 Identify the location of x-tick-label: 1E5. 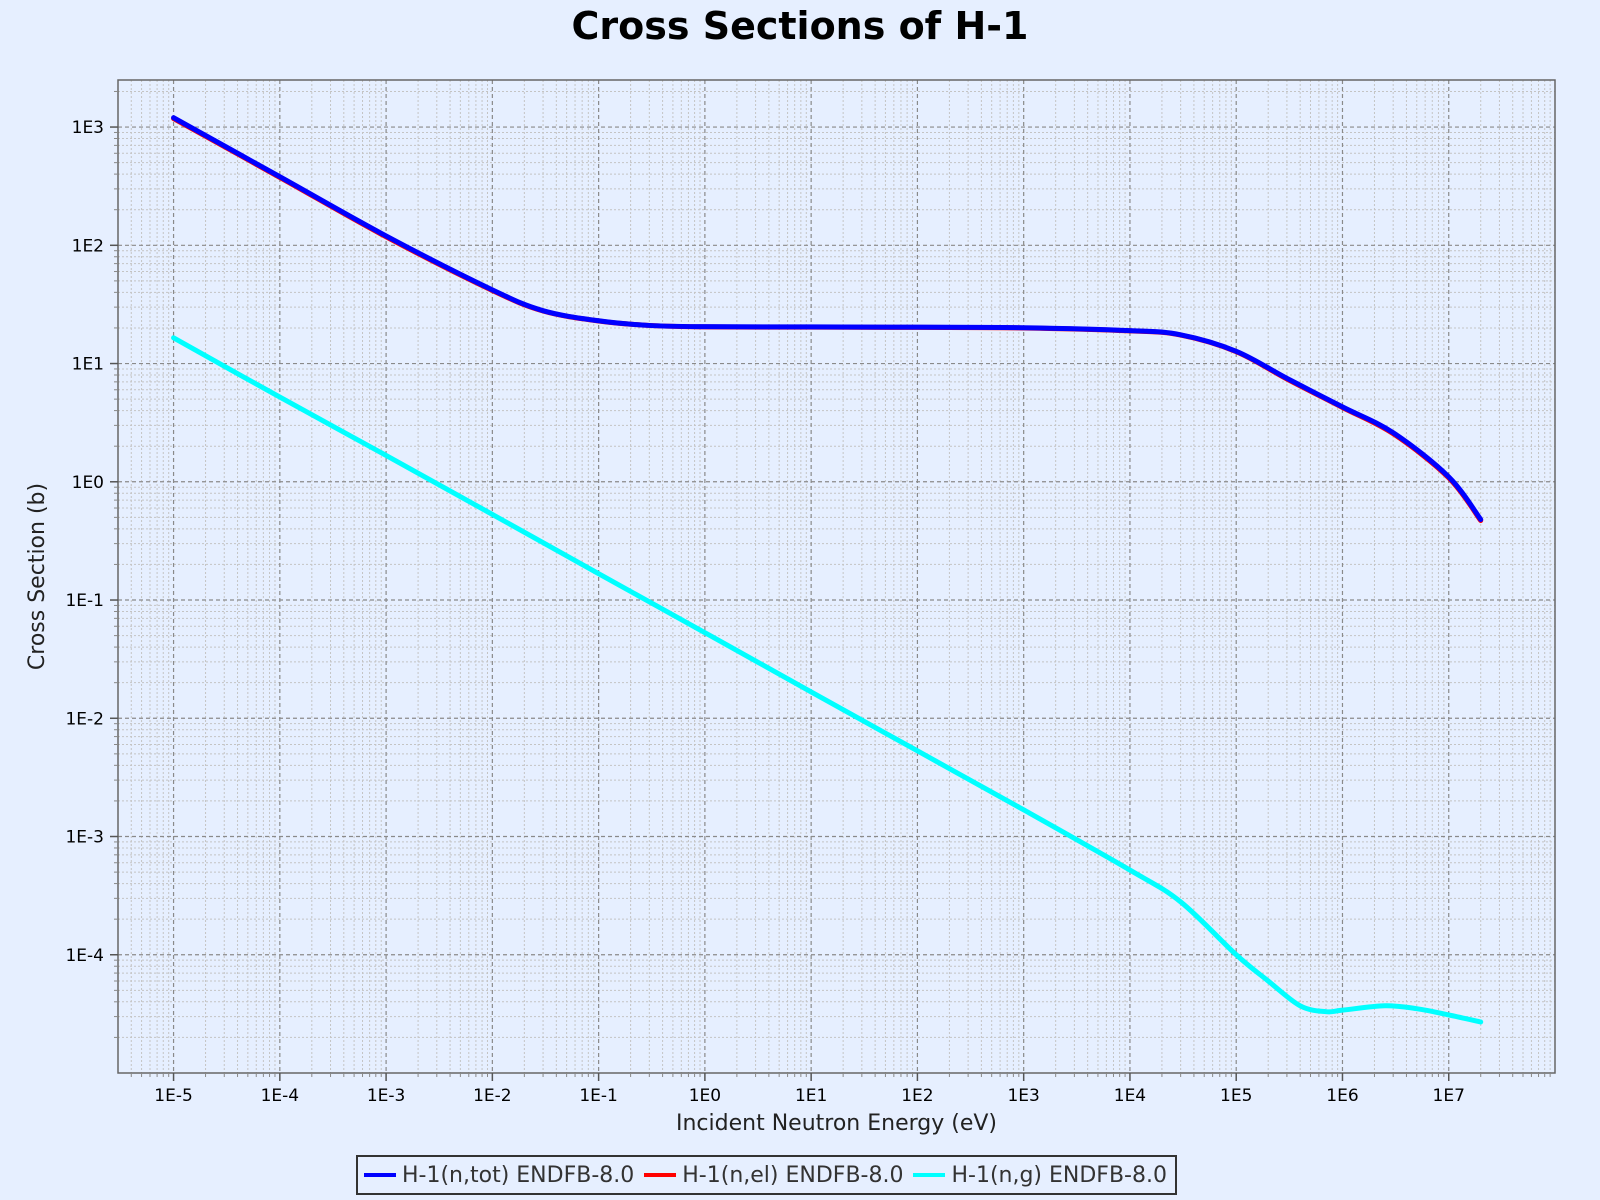
(1236, 1096).